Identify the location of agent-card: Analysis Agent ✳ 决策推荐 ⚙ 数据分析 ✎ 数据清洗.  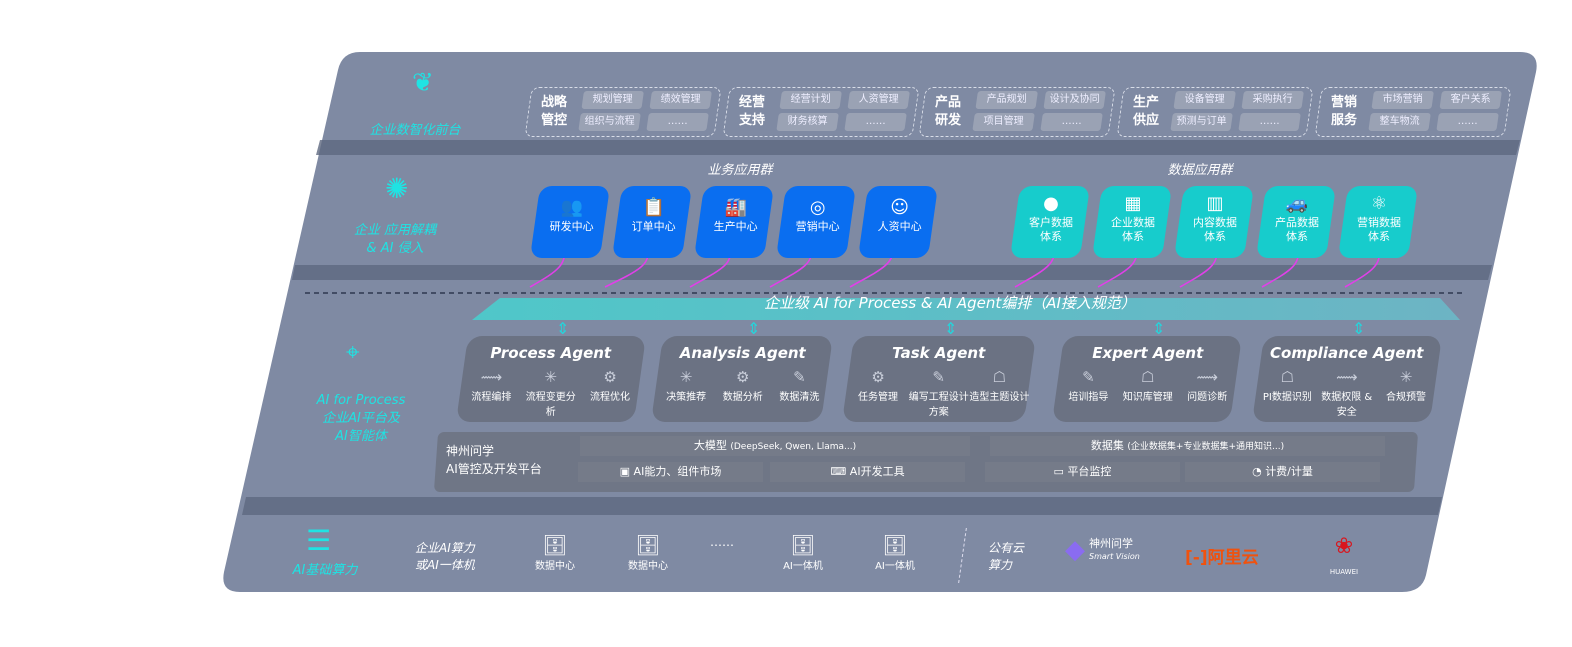
(742, 379).